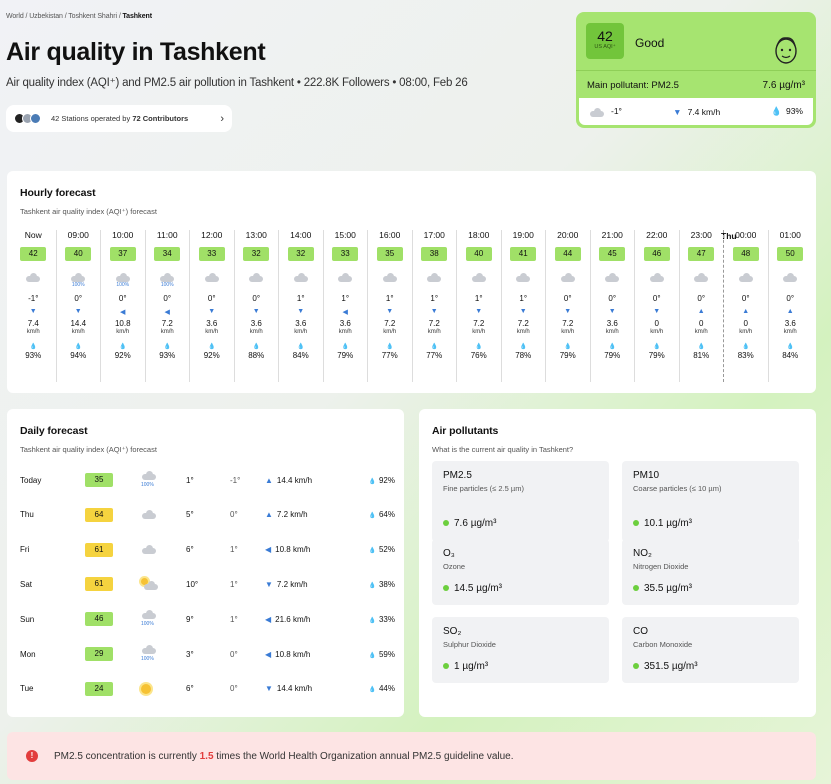 The image size is (831, 784). I want to click on hour-time: Now, so click(33, 235).